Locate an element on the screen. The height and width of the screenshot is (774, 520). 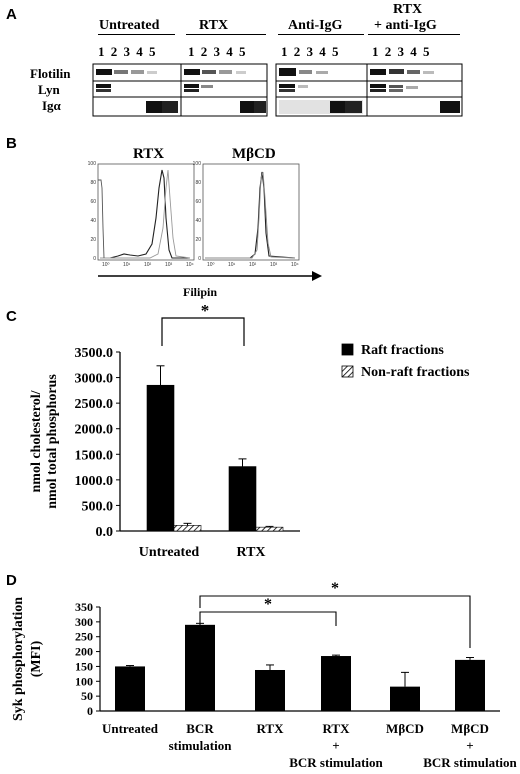
panel-b-letter: B is located at coordinates (11, 143).